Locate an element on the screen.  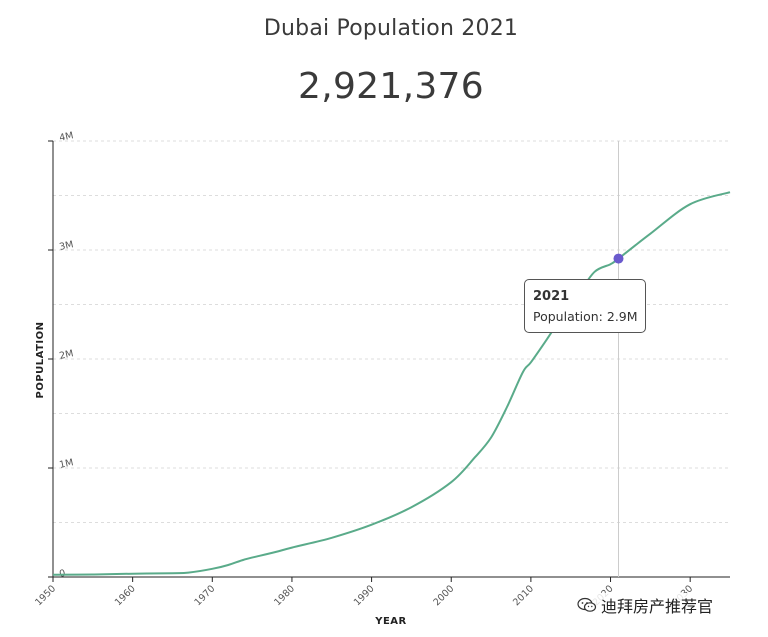
y-tick-label: 2M is located at coordinates (66, 355).